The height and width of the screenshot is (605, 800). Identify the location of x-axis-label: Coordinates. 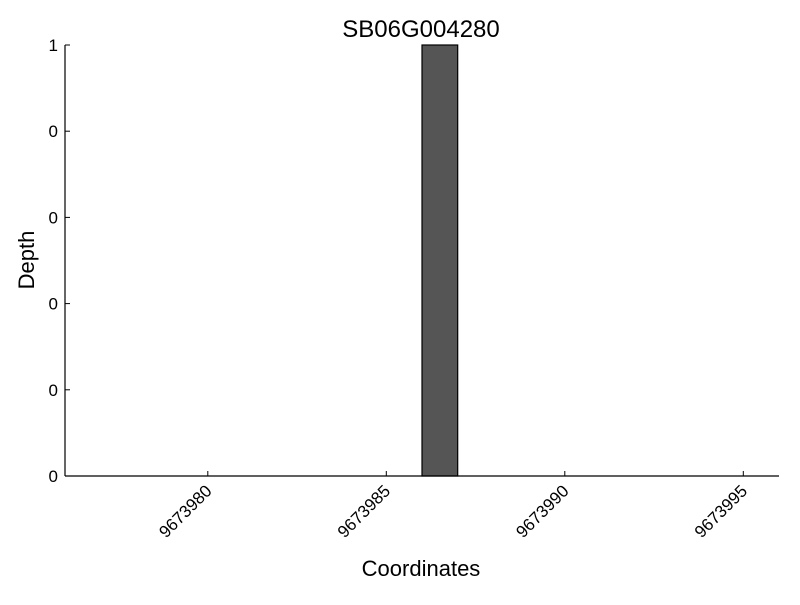
(421, 568).